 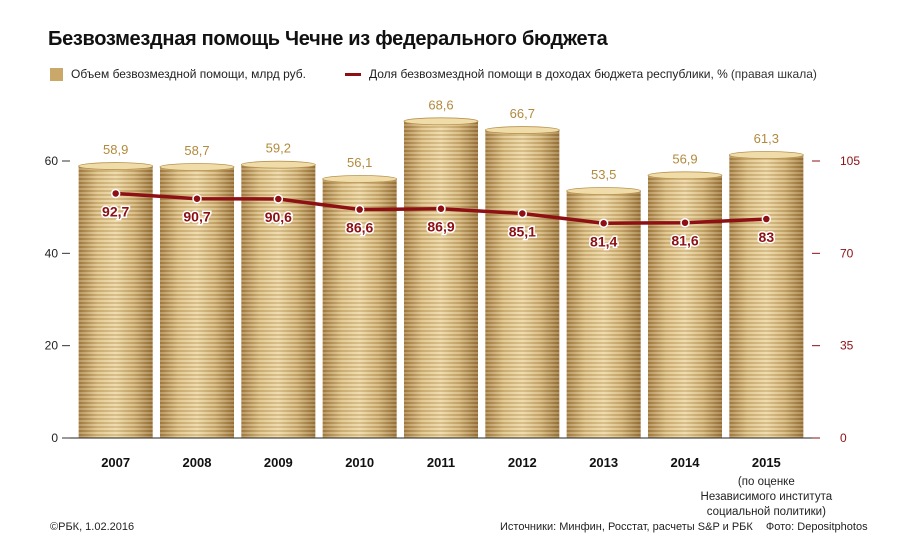 What do you see at coordinates (115, 149) in the screenshot?
I see `bar-value-label: 58,9` at bounding box center [115, 149].